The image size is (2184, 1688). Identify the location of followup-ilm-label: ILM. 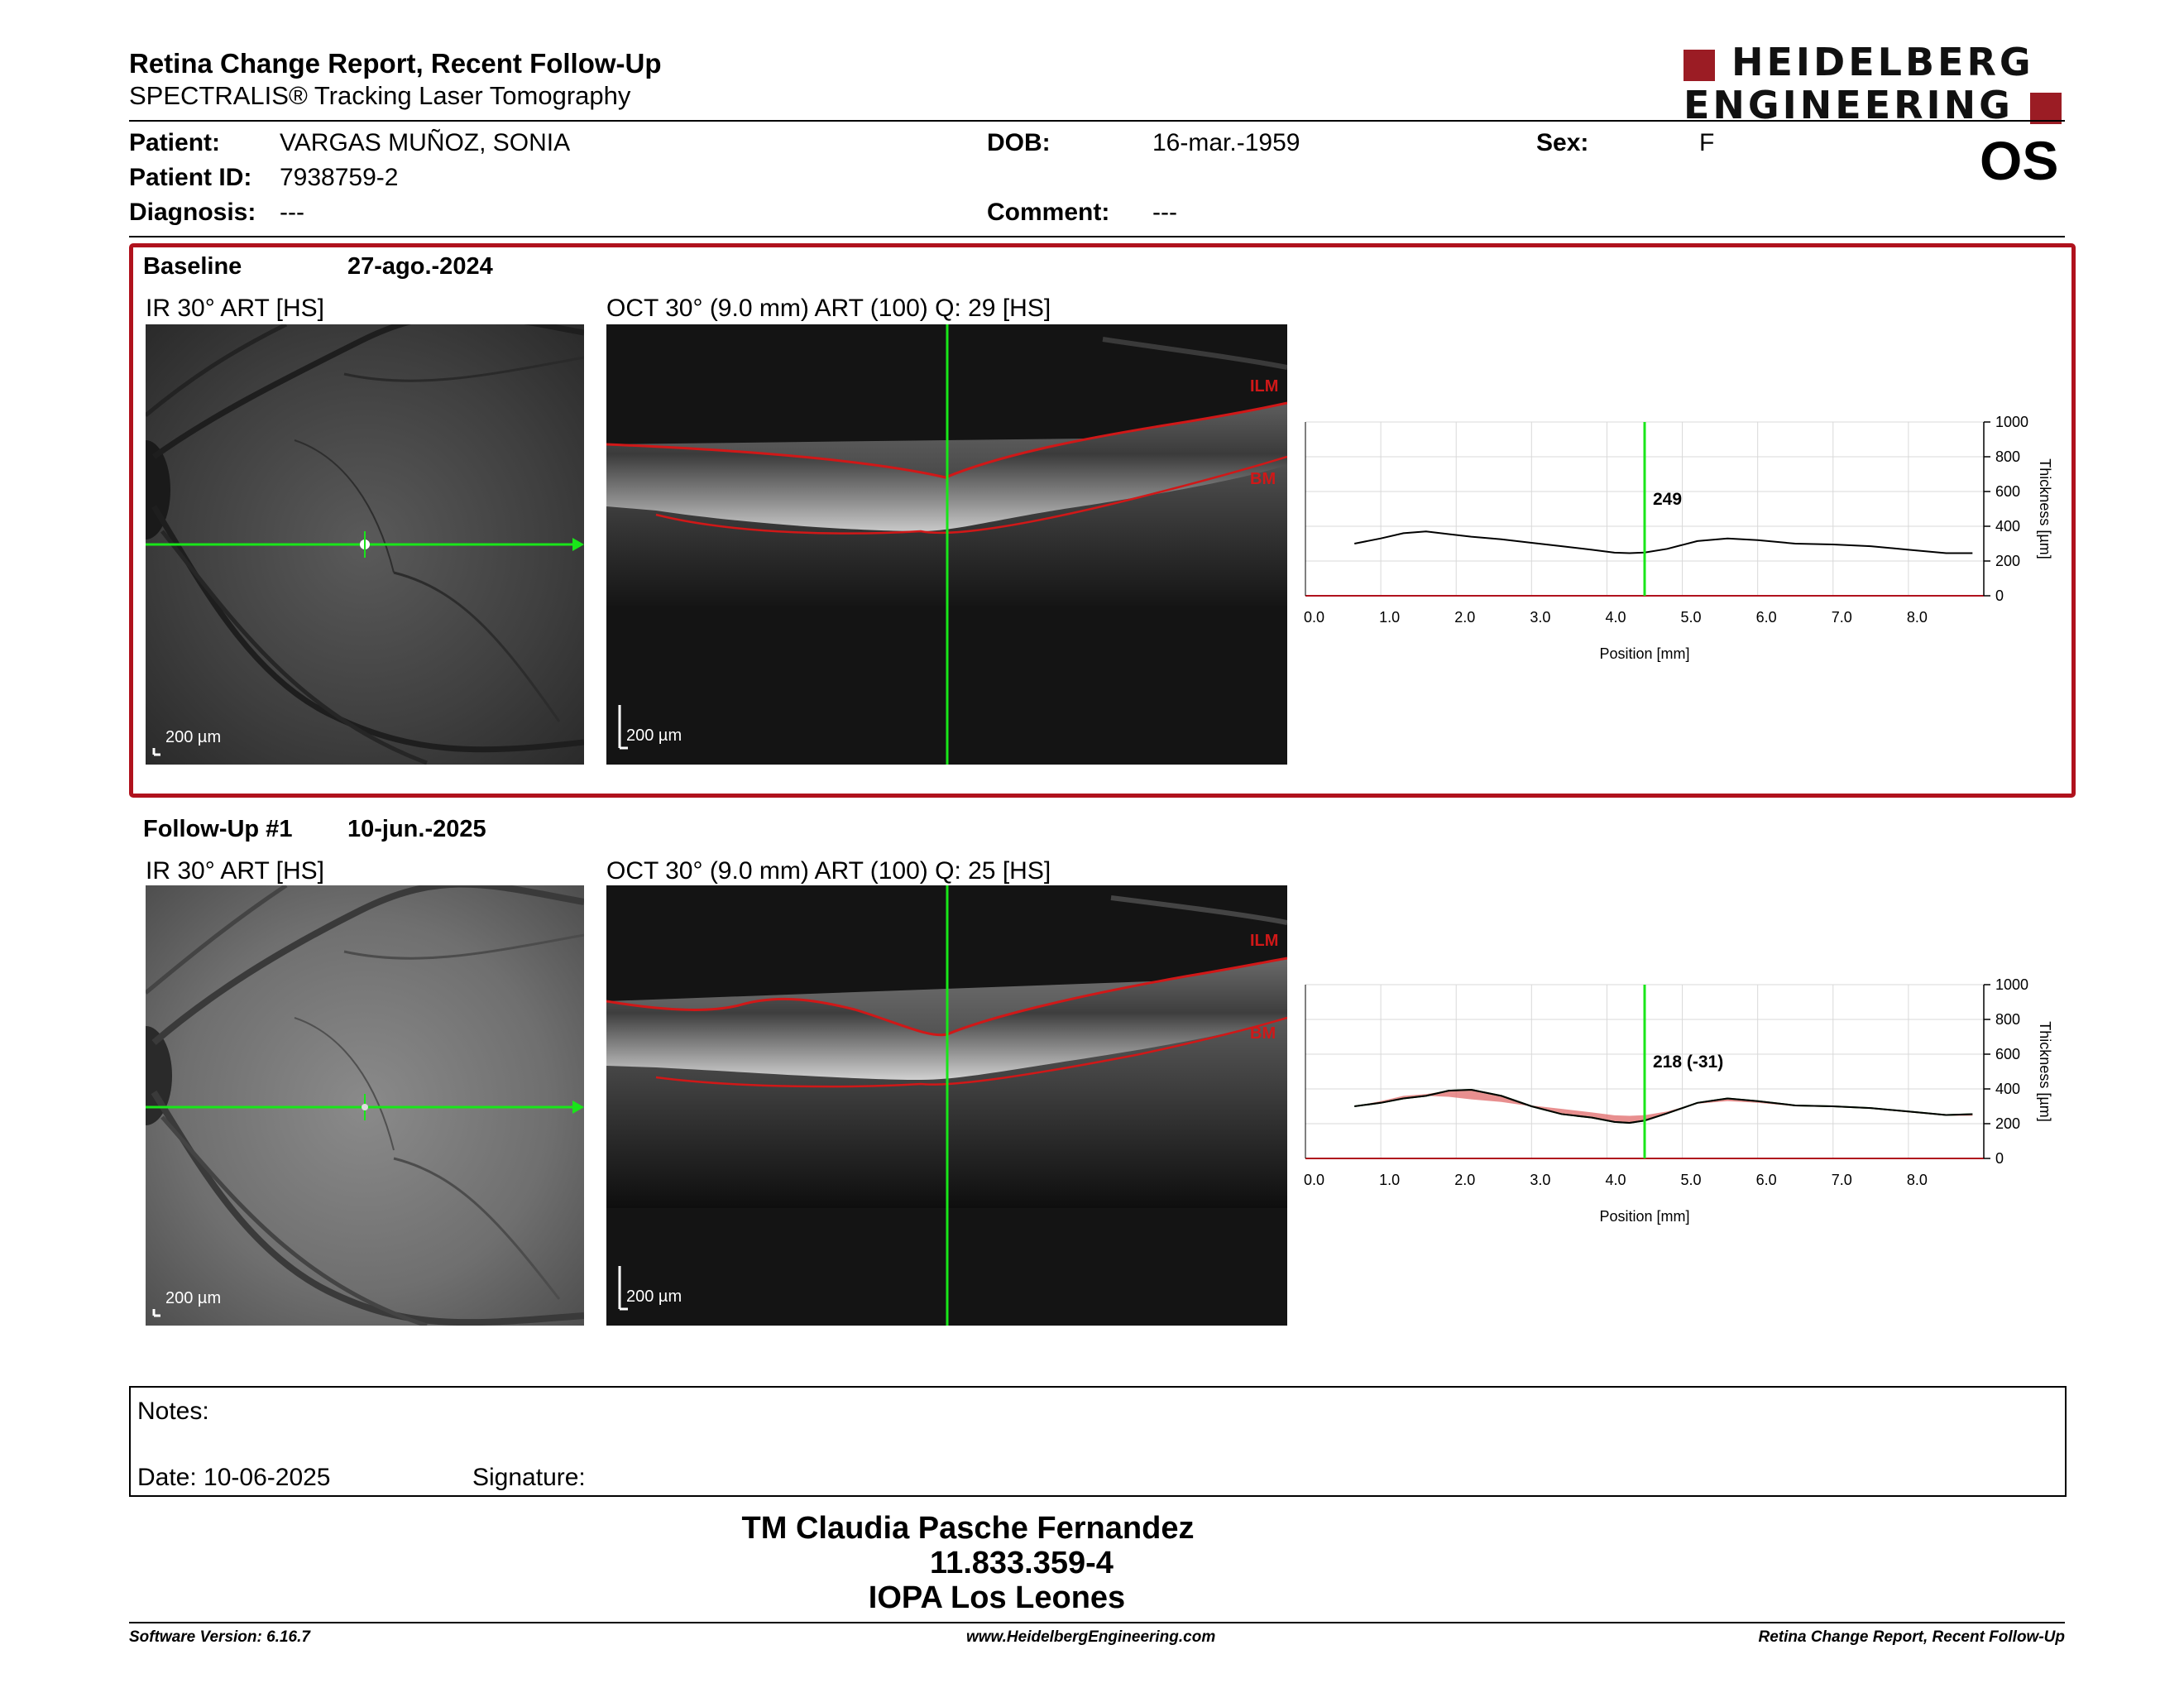
(1264, 941).